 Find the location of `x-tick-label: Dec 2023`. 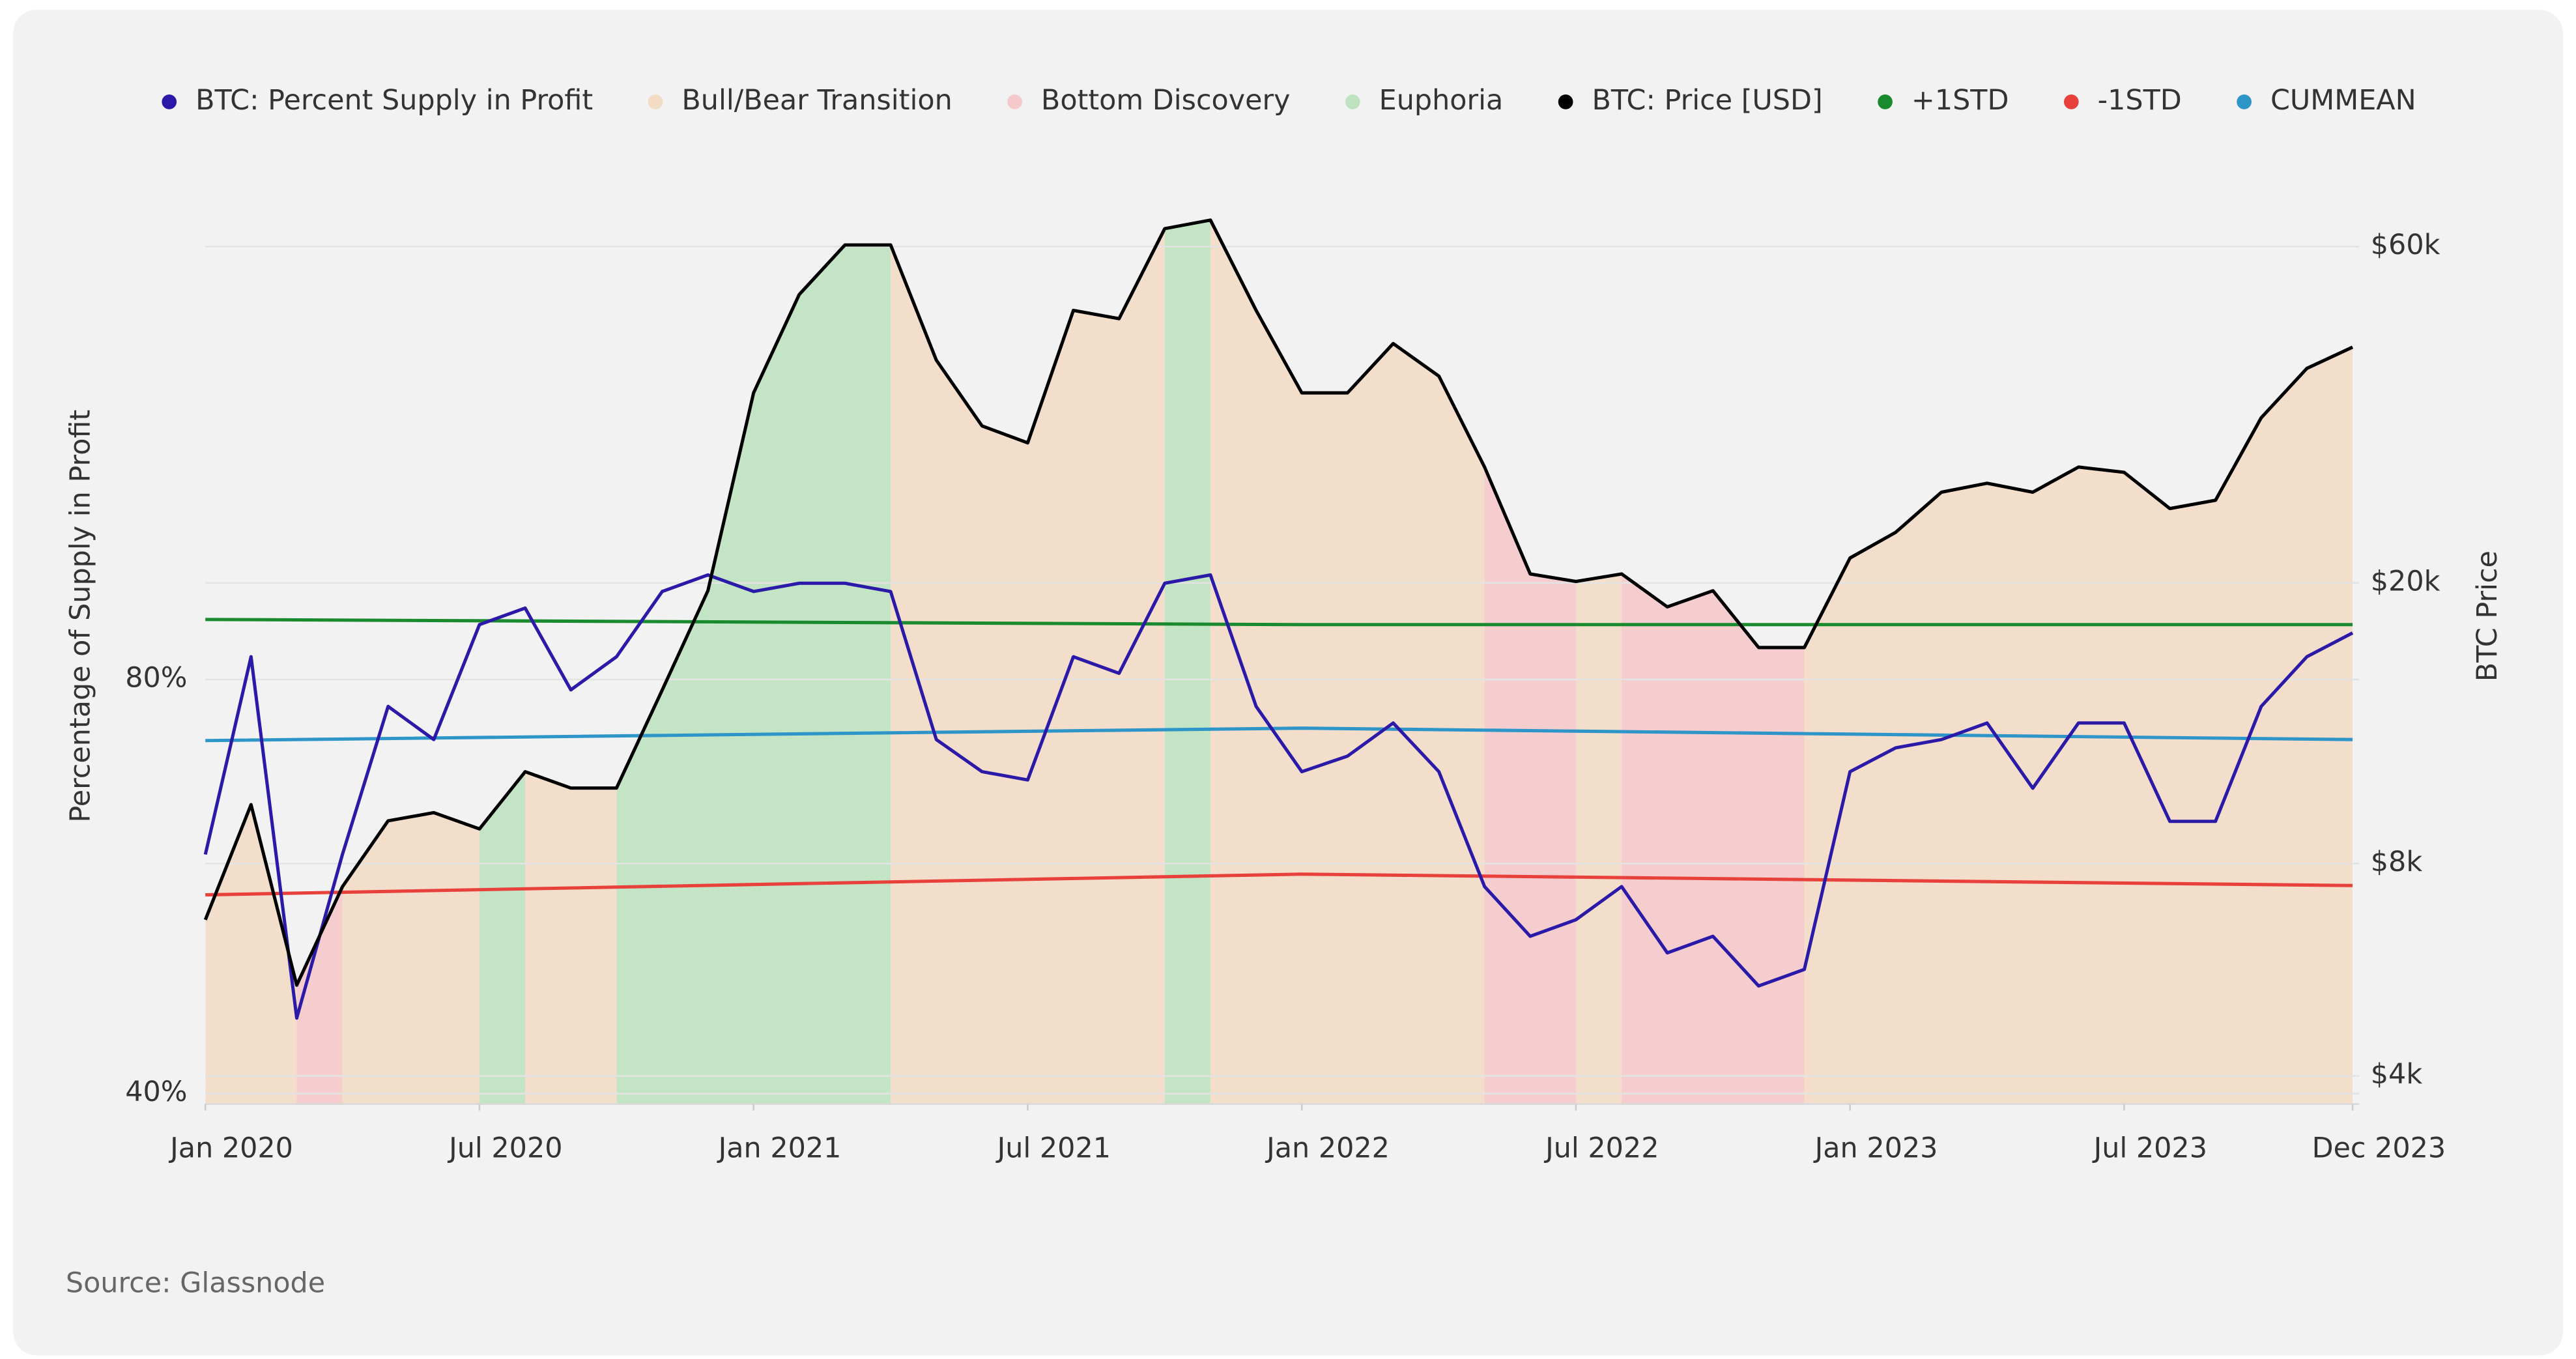

x-tick-label: Dec 2023 is located at coordinates (2379, 1148).